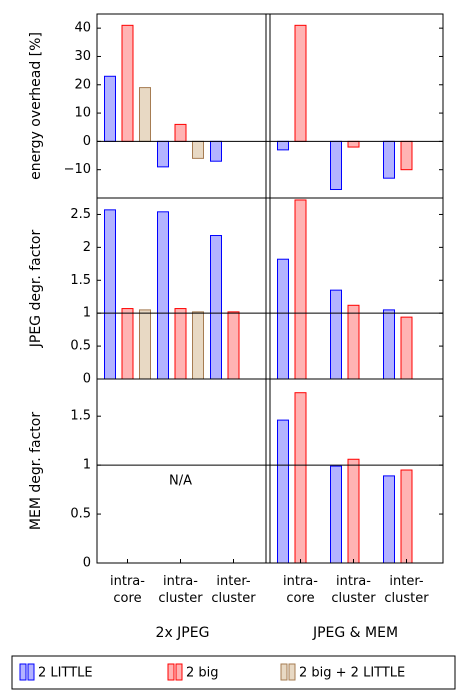 The image size is (459, 692). I want to click on y-tick-label: −10, so click(77, 169).